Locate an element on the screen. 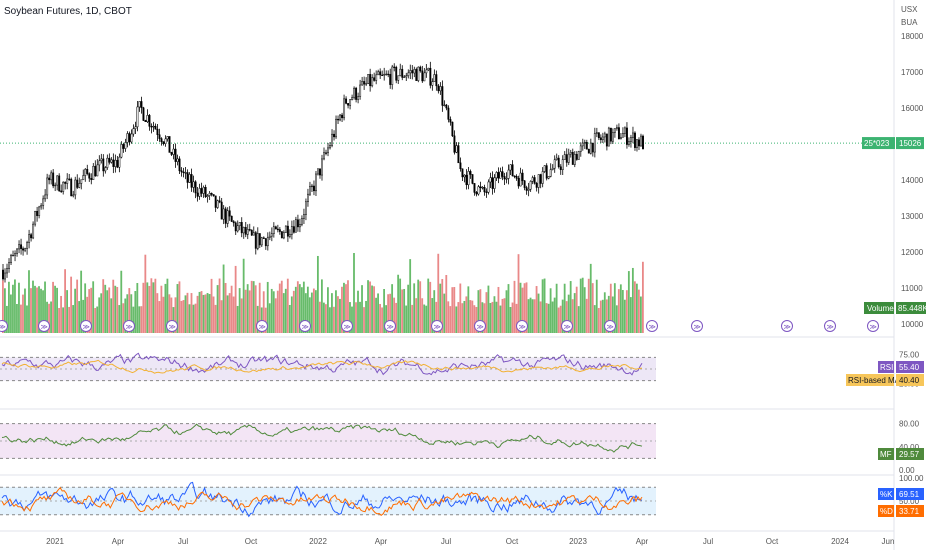 This screenshot has width=932, height=550. event-markers: ≫ ≫ ≫ ≫ ≫ ≫ ≫ ≫ ≫ ≫ ≫ ≫ ≫ ≫ ≫ ≫ ≫ ≫ ≫ is located at coordinates (439, 326).